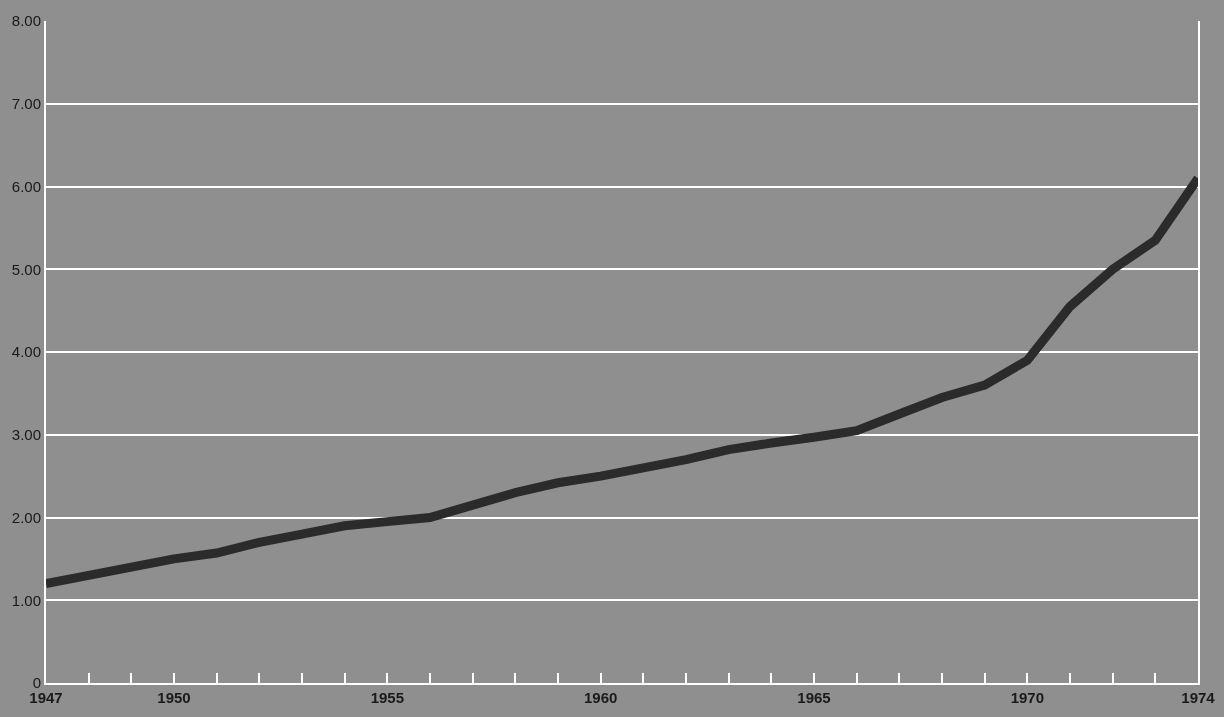 This screenshot has height=717, width=1224. I want to click on x-tick-label: 1960, so click(600, 697).